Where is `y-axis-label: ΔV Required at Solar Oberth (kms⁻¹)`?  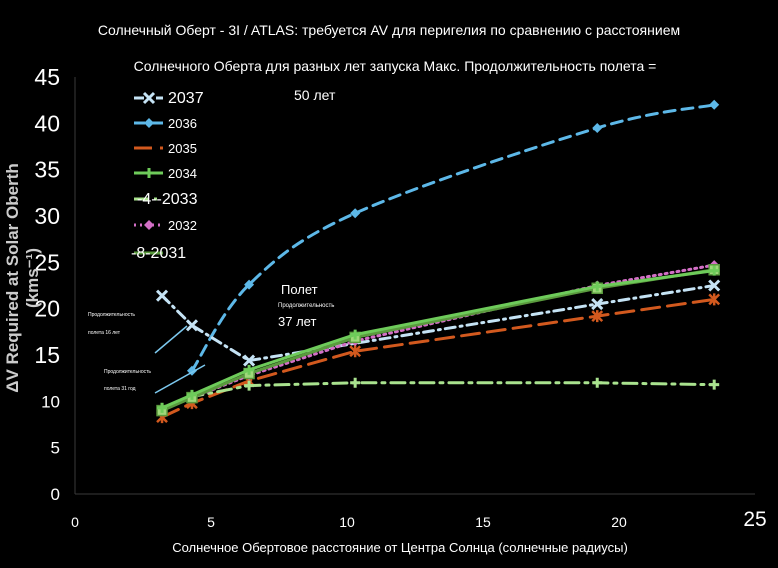
y-axis-label: ΔV Required at Solar Oberth (kms⁻¹) is located at coordinates (22, 278).